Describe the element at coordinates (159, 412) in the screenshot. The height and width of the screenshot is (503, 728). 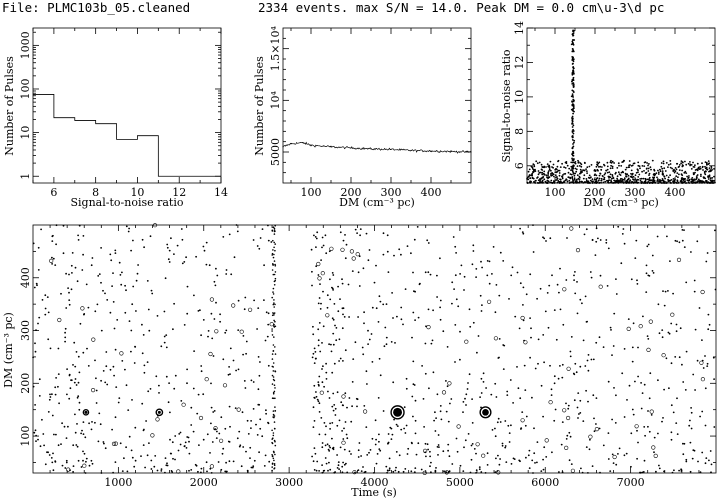
I see `bright-pulse` at that location.